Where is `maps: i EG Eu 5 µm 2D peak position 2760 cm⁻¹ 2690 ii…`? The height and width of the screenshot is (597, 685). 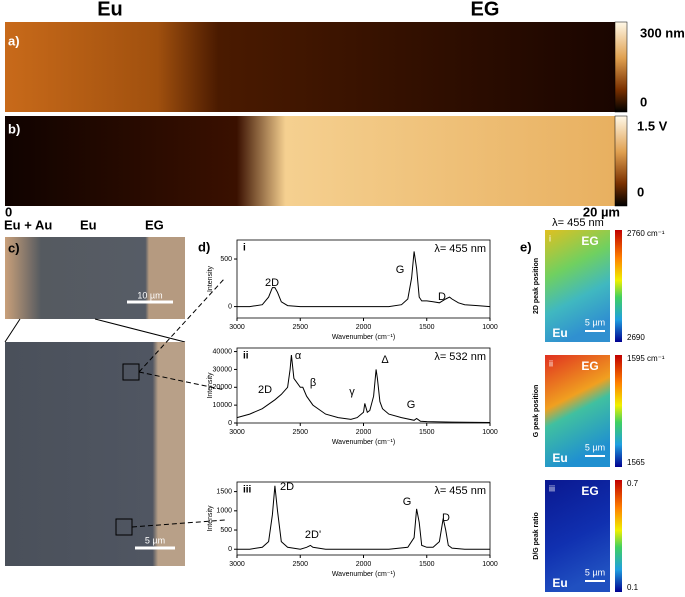 maps: i EG Eu 5 µm 2D peak position 2760 cm⁻¹ 2690 ii… is located at coordinates (599, 410).